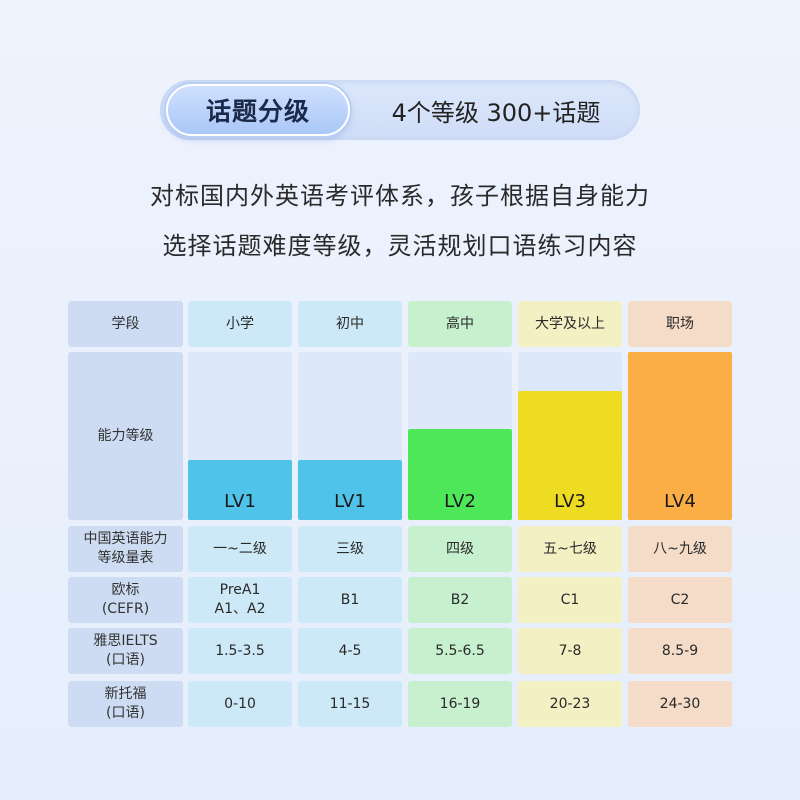 The width and height of the screenshot is (800, 800). Describe the element at coordinates (125, 436) in the screenshot. I see `row-label-level: 能力等级` at that location.